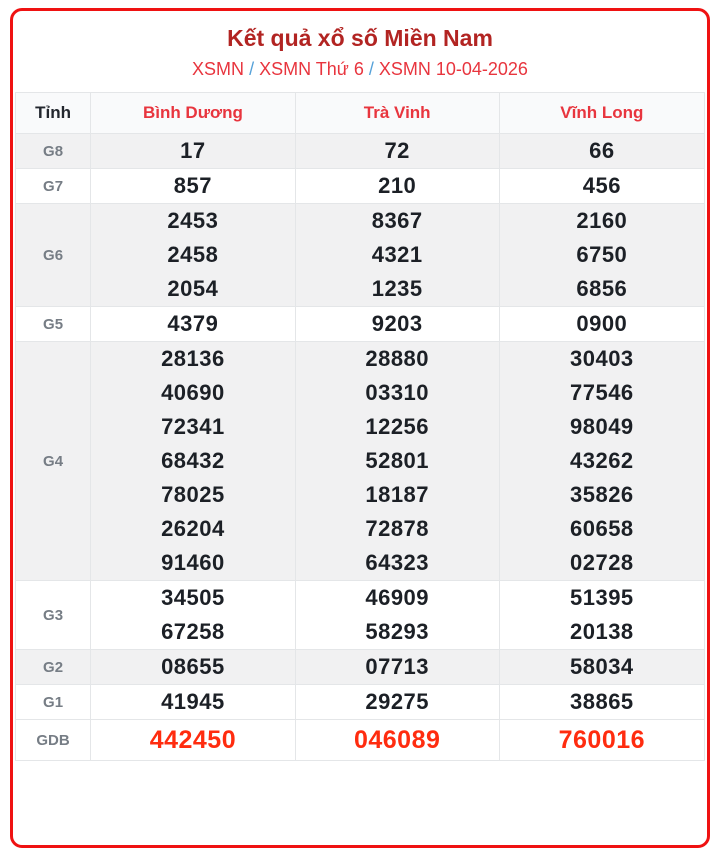 The image size is (720, 856). What do you see at coordinates (602, 615) in the screenshot?
I see `result-cell: 51395 20138` at bounding box center [602, 615].